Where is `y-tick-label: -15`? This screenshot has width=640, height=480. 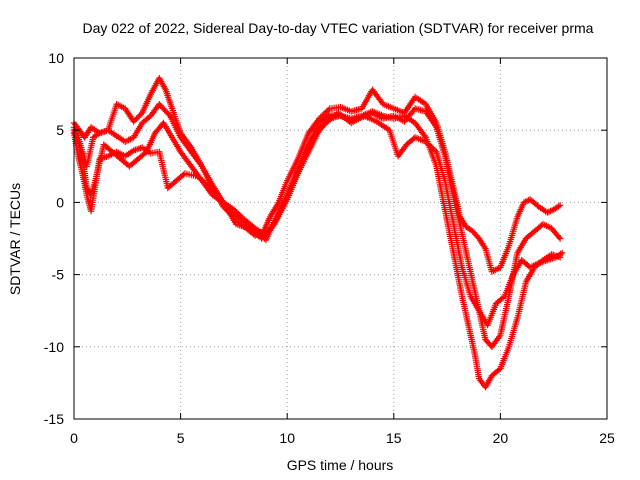
y-tick-label: -15 is located at coordinates (54, 419).